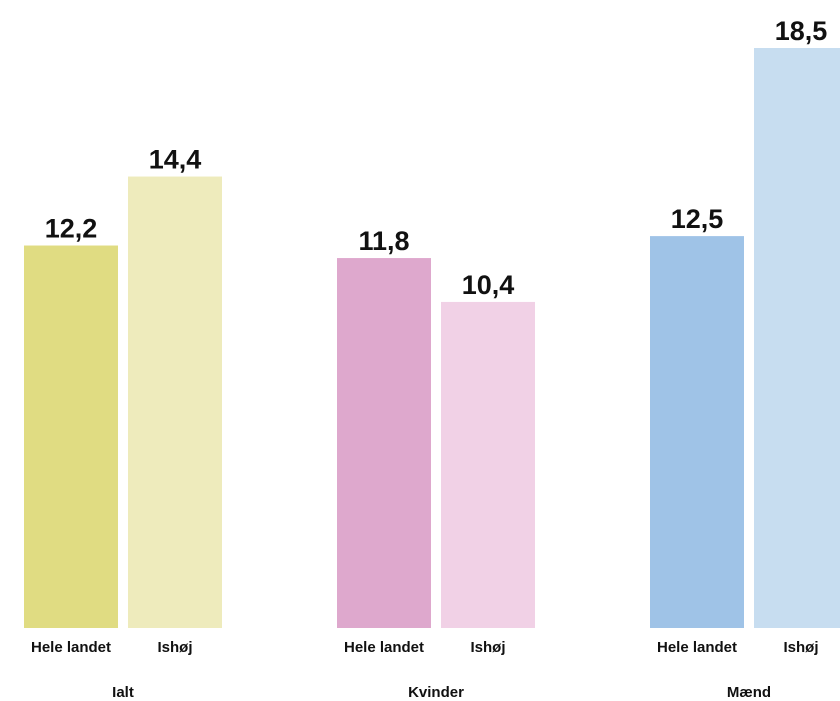 The height and width of the screenshot is (701, 840). Describe the element at coordinates (123, 692) in the screenshot. I see `group-label: Ialt` at that location.